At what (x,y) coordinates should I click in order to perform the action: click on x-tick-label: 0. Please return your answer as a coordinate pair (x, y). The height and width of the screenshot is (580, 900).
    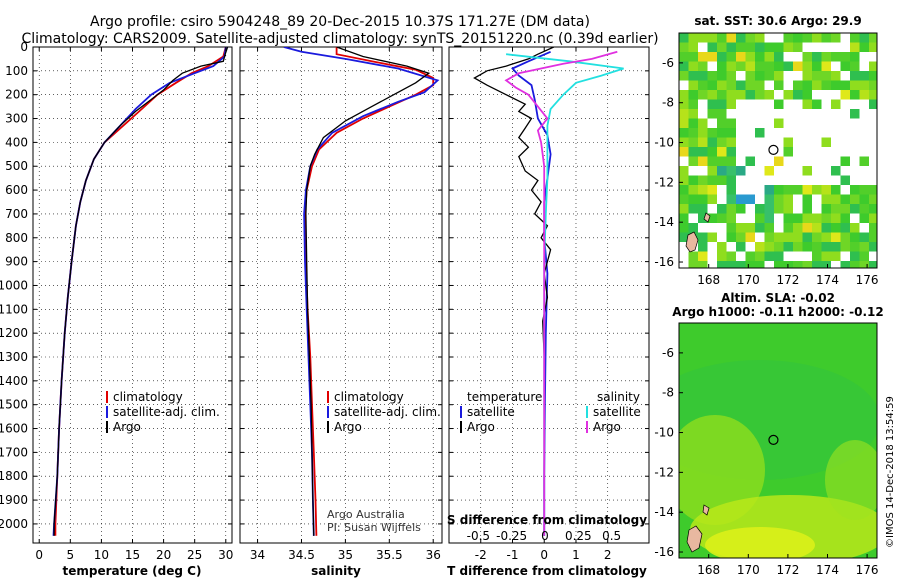
    Looking at the image, I should click on (544, 555).